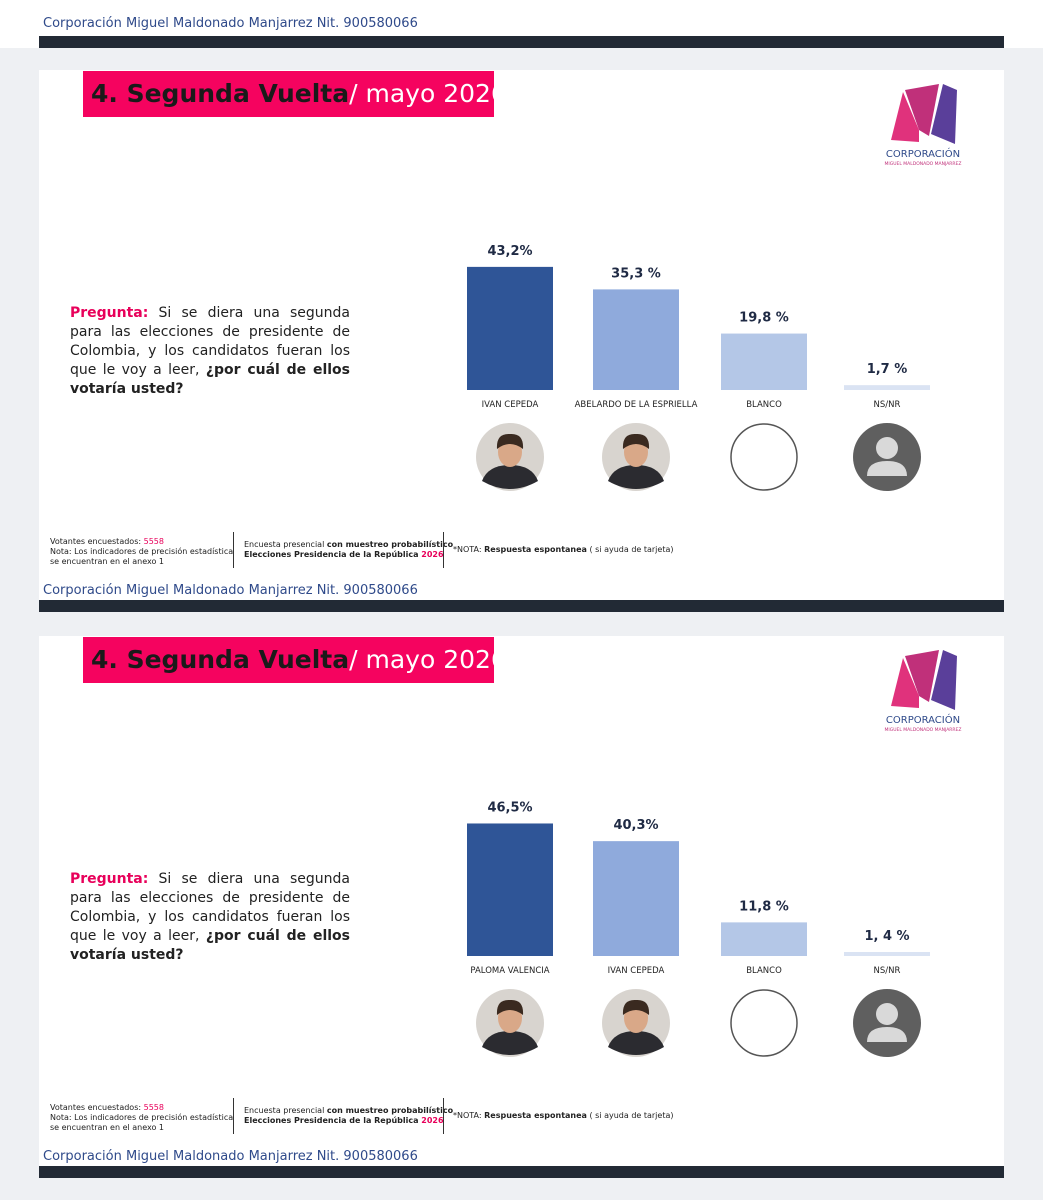  Describe the element at coordinates (764, 906) in the screenshot. I see `value-label: 11,8 %` at that location.